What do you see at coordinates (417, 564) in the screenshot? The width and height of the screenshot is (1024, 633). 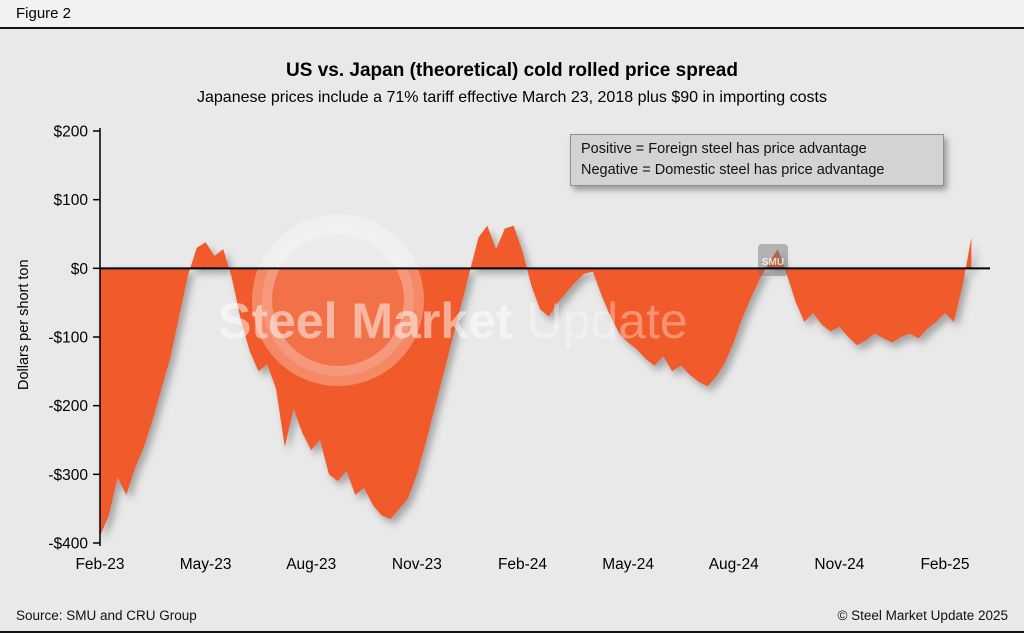 I see `x-tick-label: Nov-23` at bounding box center [417, 564].